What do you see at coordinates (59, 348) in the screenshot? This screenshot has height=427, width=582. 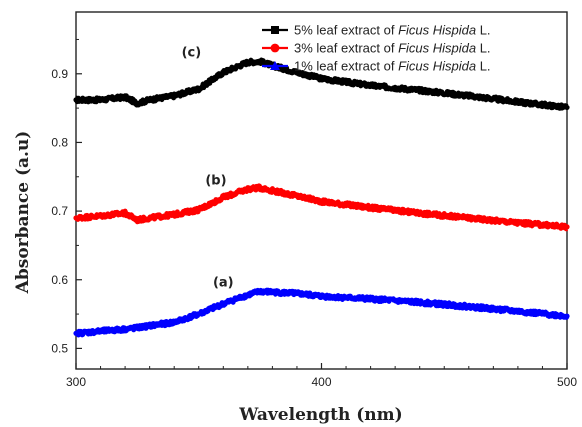 I see `y-tick-label: 0.5` at bounding box center [59, 348].